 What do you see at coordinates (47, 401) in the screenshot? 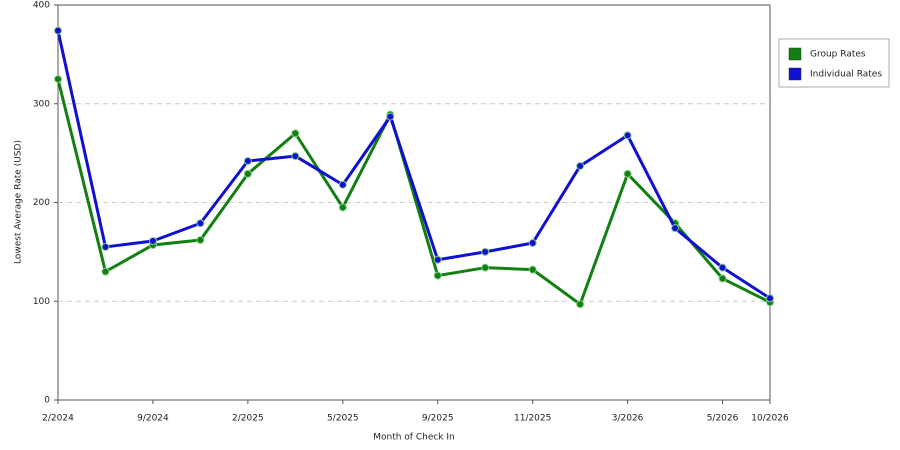
I see `y-tick-label: 0` at bounding box center [47, 401].